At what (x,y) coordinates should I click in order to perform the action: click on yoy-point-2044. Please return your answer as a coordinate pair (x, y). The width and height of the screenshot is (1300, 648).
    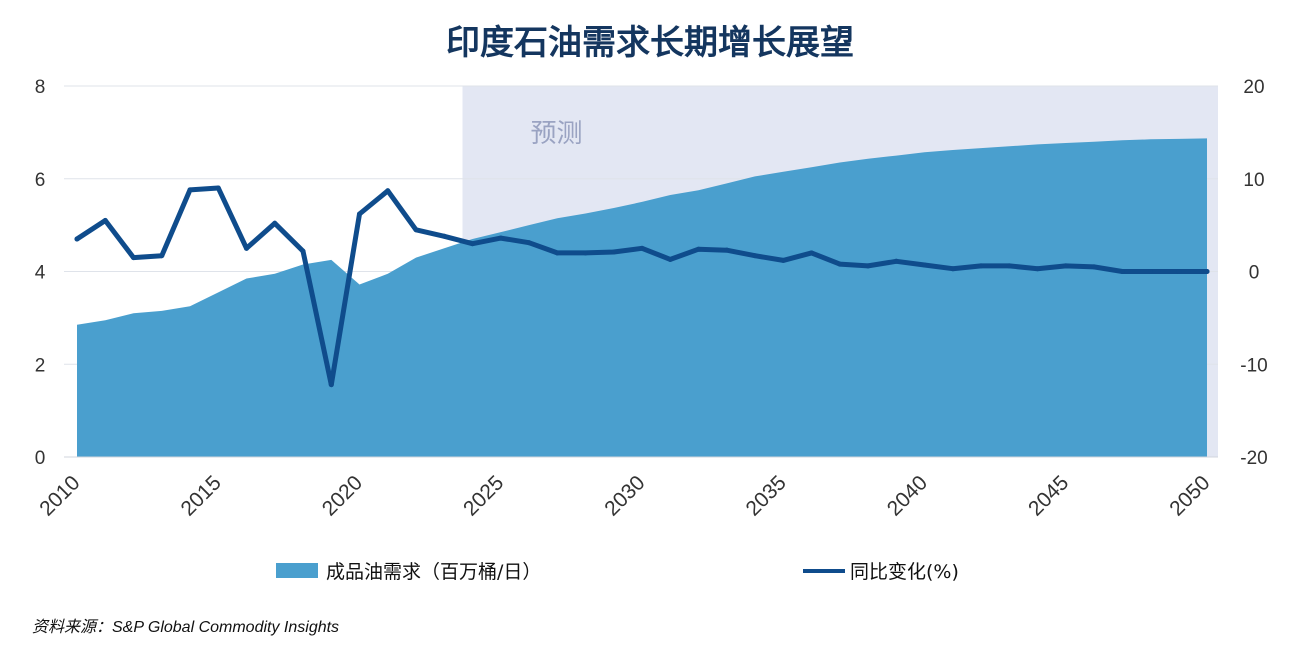
    Looking at the image, I should click on (1037, 269).